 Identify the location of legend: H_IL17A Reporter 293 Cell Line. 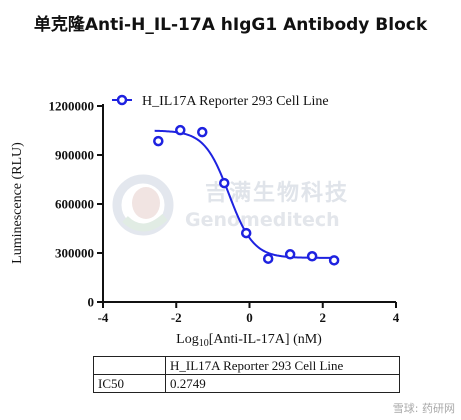
(220, 101).